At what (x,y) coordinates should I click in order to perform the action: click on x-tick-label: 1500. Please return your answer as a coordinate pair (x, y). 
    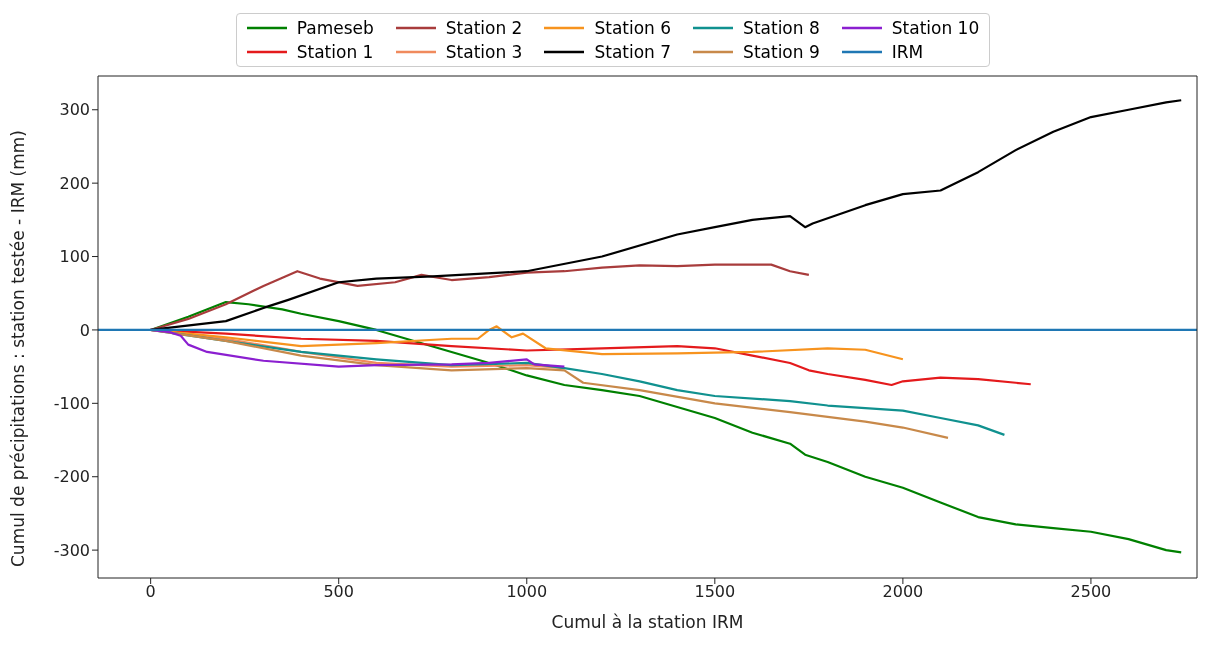
    Looking at the image, I should click on (715, 592).